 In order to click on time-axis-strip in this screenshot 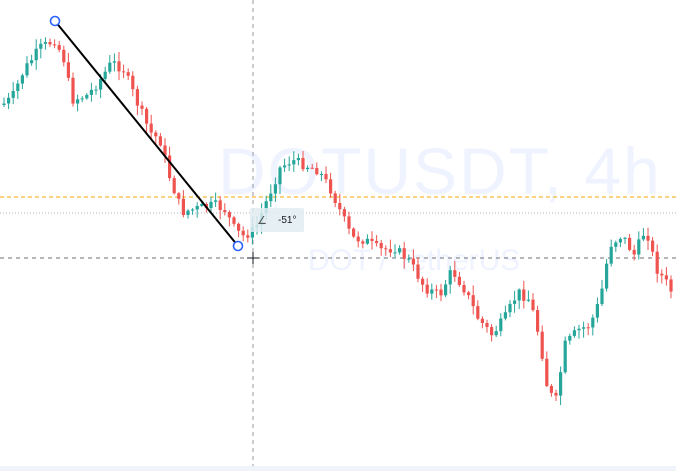, I will do `click(338, 468)`.